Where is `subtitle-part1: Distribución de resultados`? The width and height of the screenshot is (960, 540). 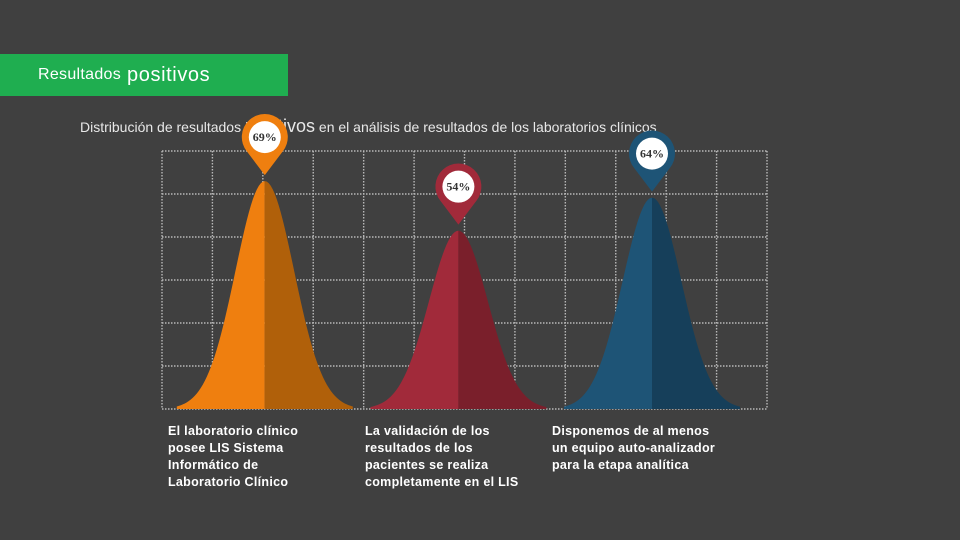 subtitle-part1: Distribución de resultados is located at coordinates (161, 127).